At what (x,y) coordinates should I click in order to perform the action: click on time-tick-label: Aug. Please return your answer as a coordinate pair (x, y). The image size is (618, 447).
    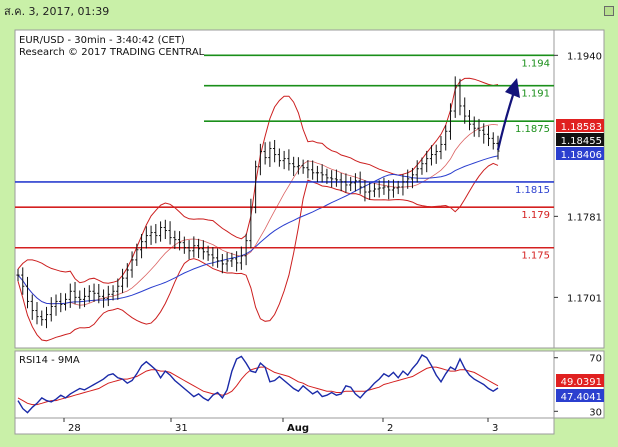
    Looking at the image, I should click on (298, 428).